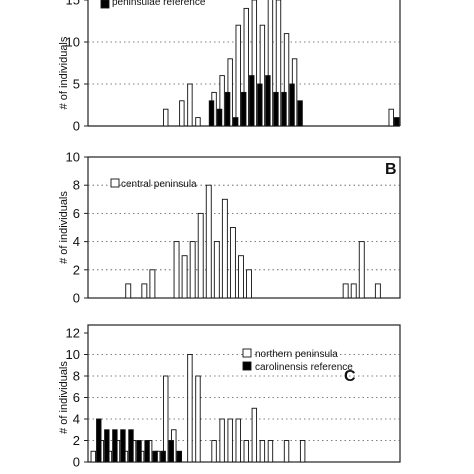  I want to click on y-tick-label: 15, so click(73, 4).